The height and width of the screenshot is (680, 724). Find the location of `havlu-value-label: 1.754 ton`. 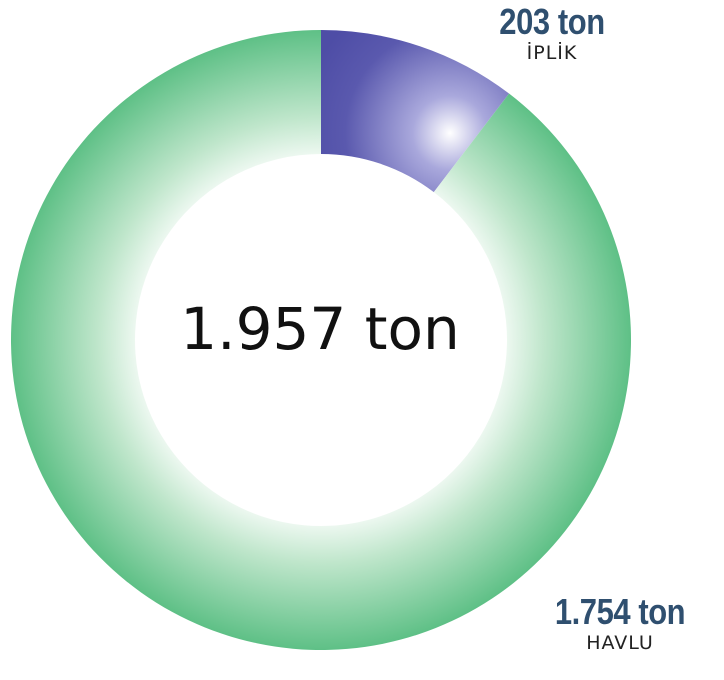

havlu-value-label: 1.754 ton is located at coordinates (620, 611).